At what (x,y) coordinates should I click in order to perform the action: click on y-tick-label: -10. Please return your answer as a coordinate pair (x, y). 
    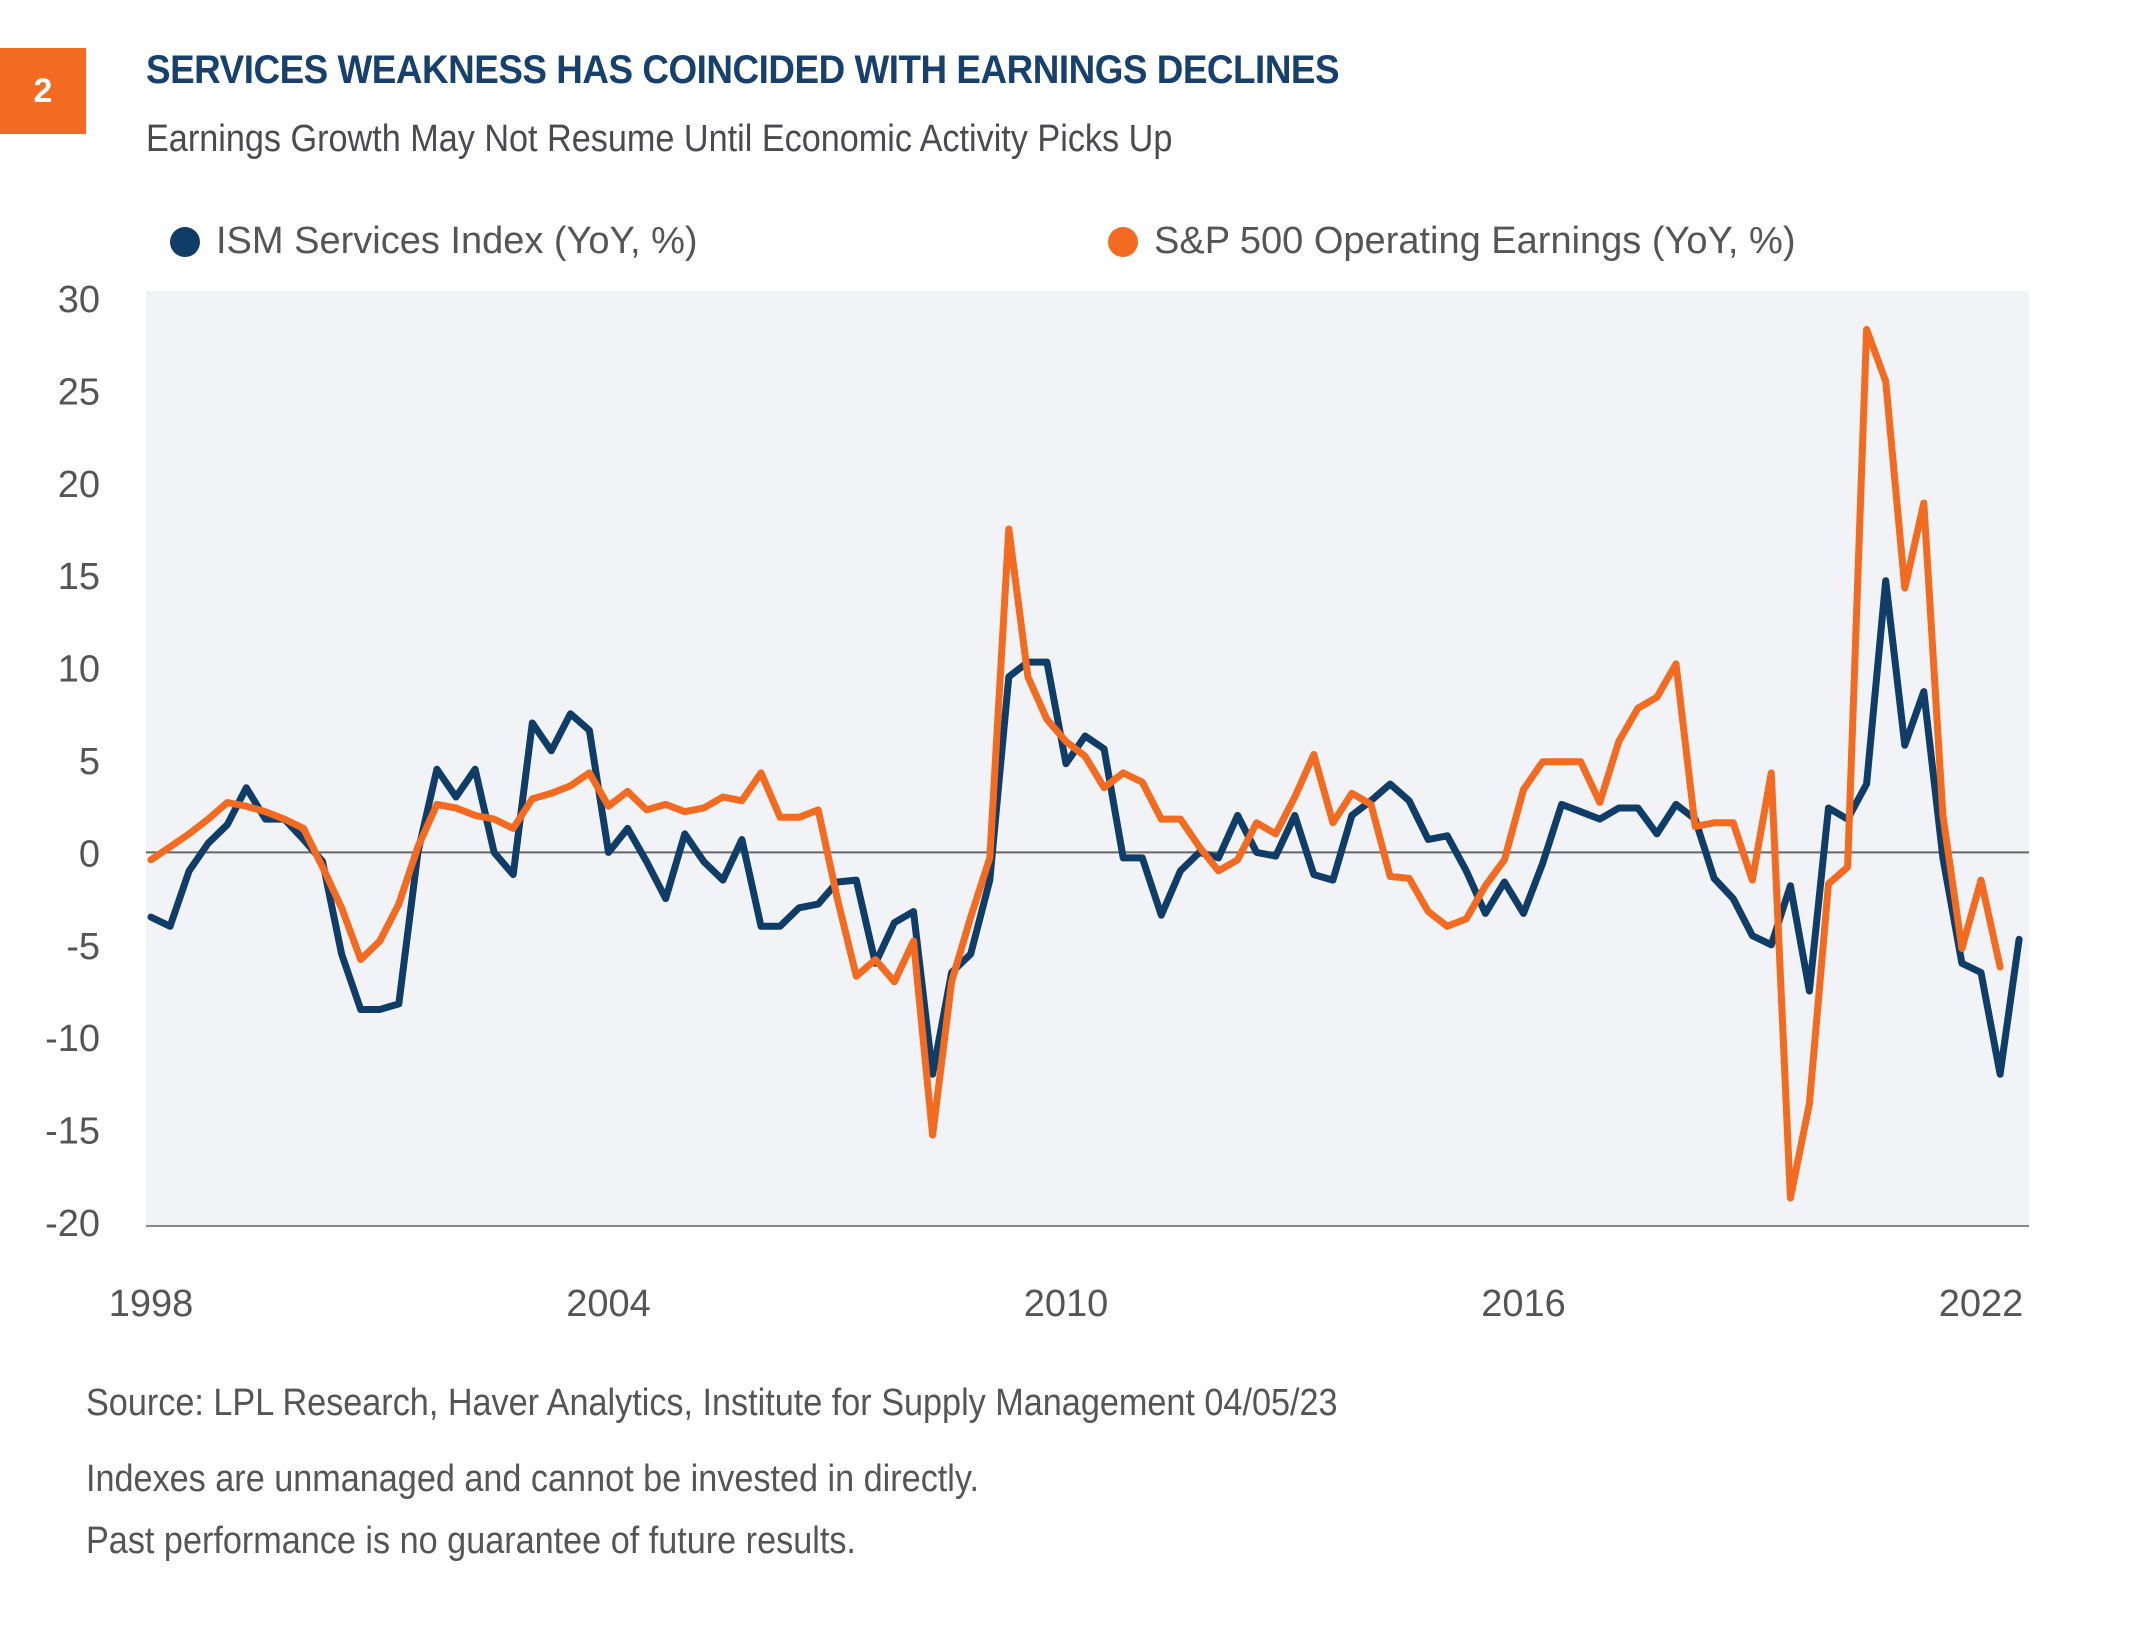
    Looking at the image, I should click on (72, 1039).